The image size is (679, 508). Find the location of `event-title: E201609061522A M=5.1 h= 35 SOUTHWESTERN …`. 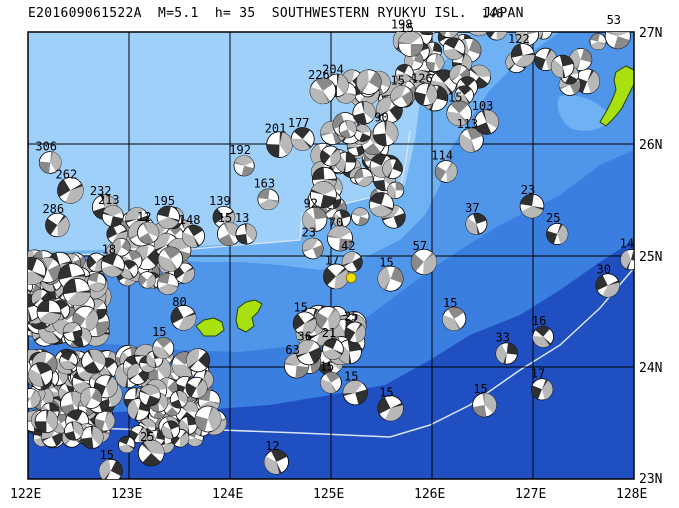

event-title: E201609061522A M=5.1 h= 35 SOUTHWESTERN … is located at coordinates (276, 13).